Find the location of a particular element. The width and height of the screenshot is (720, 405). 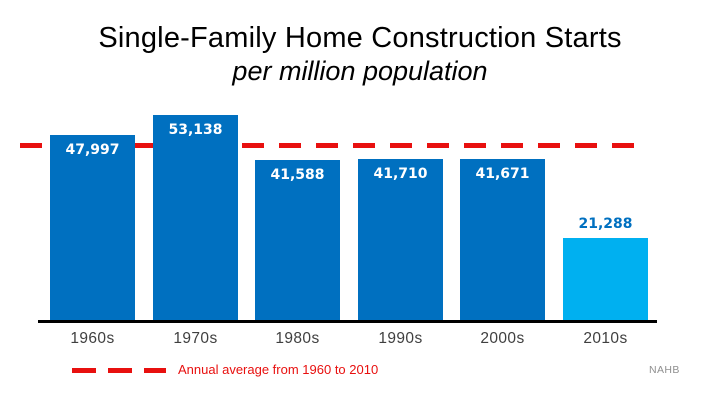

bar-1960s: 47,997 is located at coordinates (92, 227).